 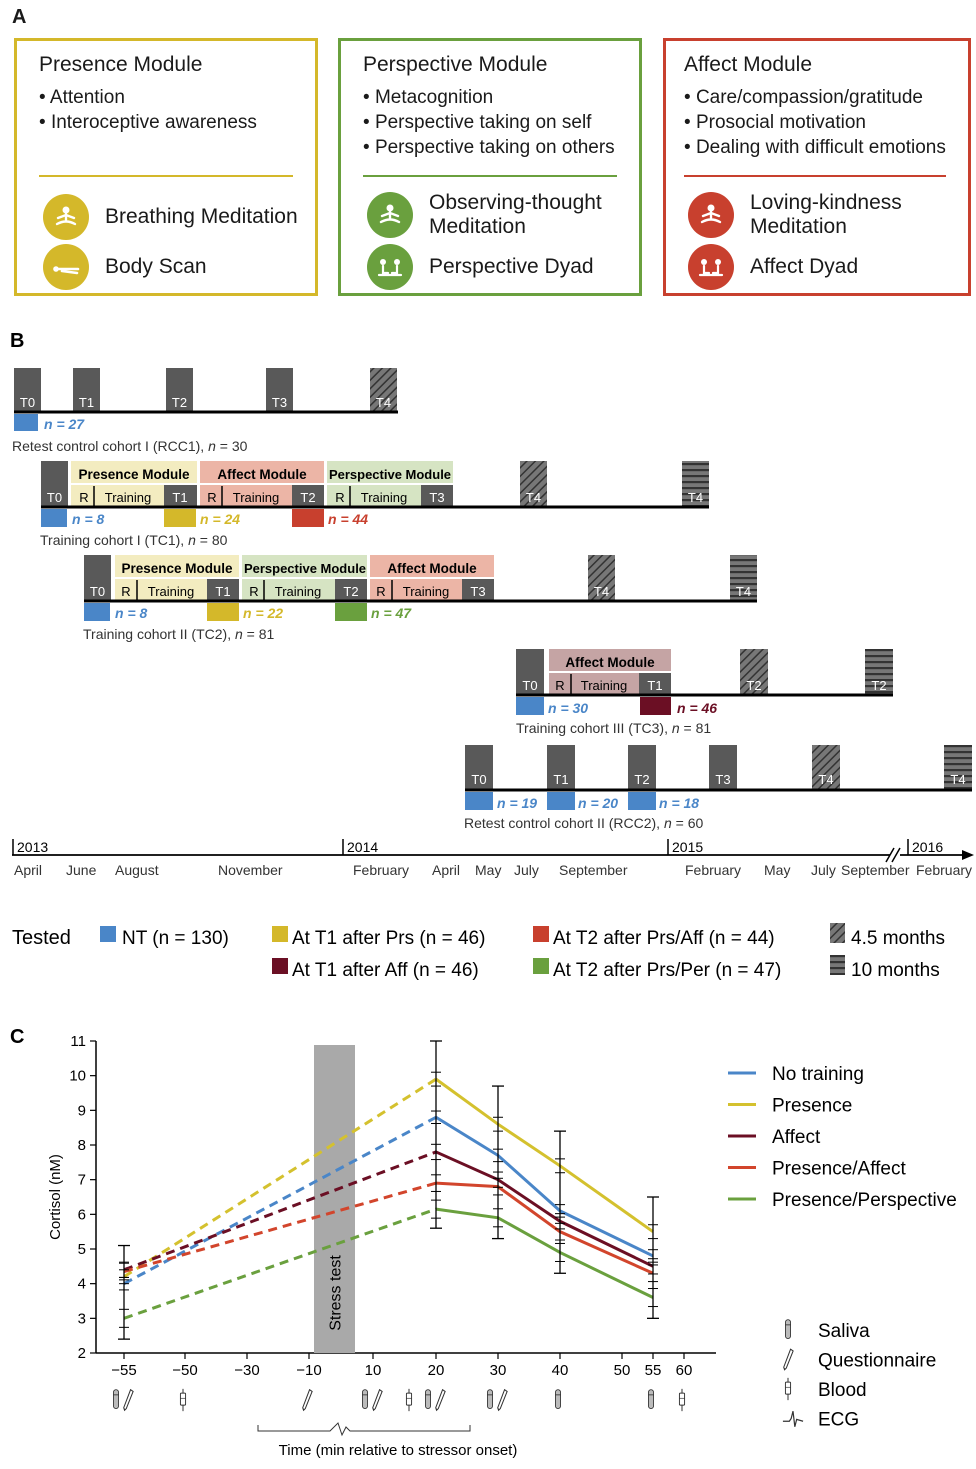 What do you see at coordinates (177, 122) in the screenshot?
I see `bullet-item: Interoceptive awareness` at bounding box center [177, 122].